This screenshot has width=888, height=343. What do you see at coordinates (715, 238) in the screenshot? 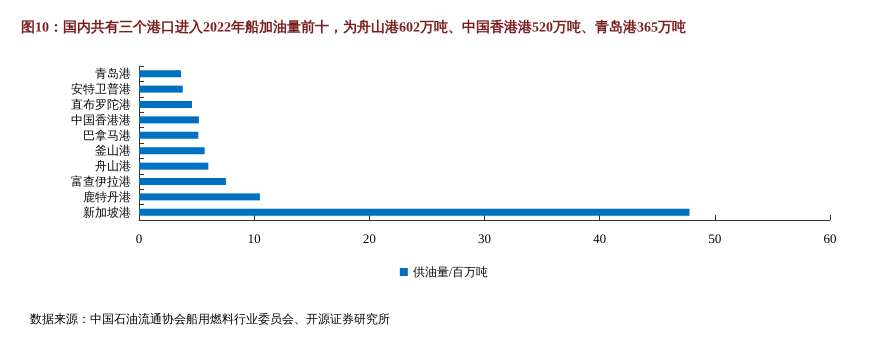
I see `x-tick-label: 50` at bounding box center [715, 238].